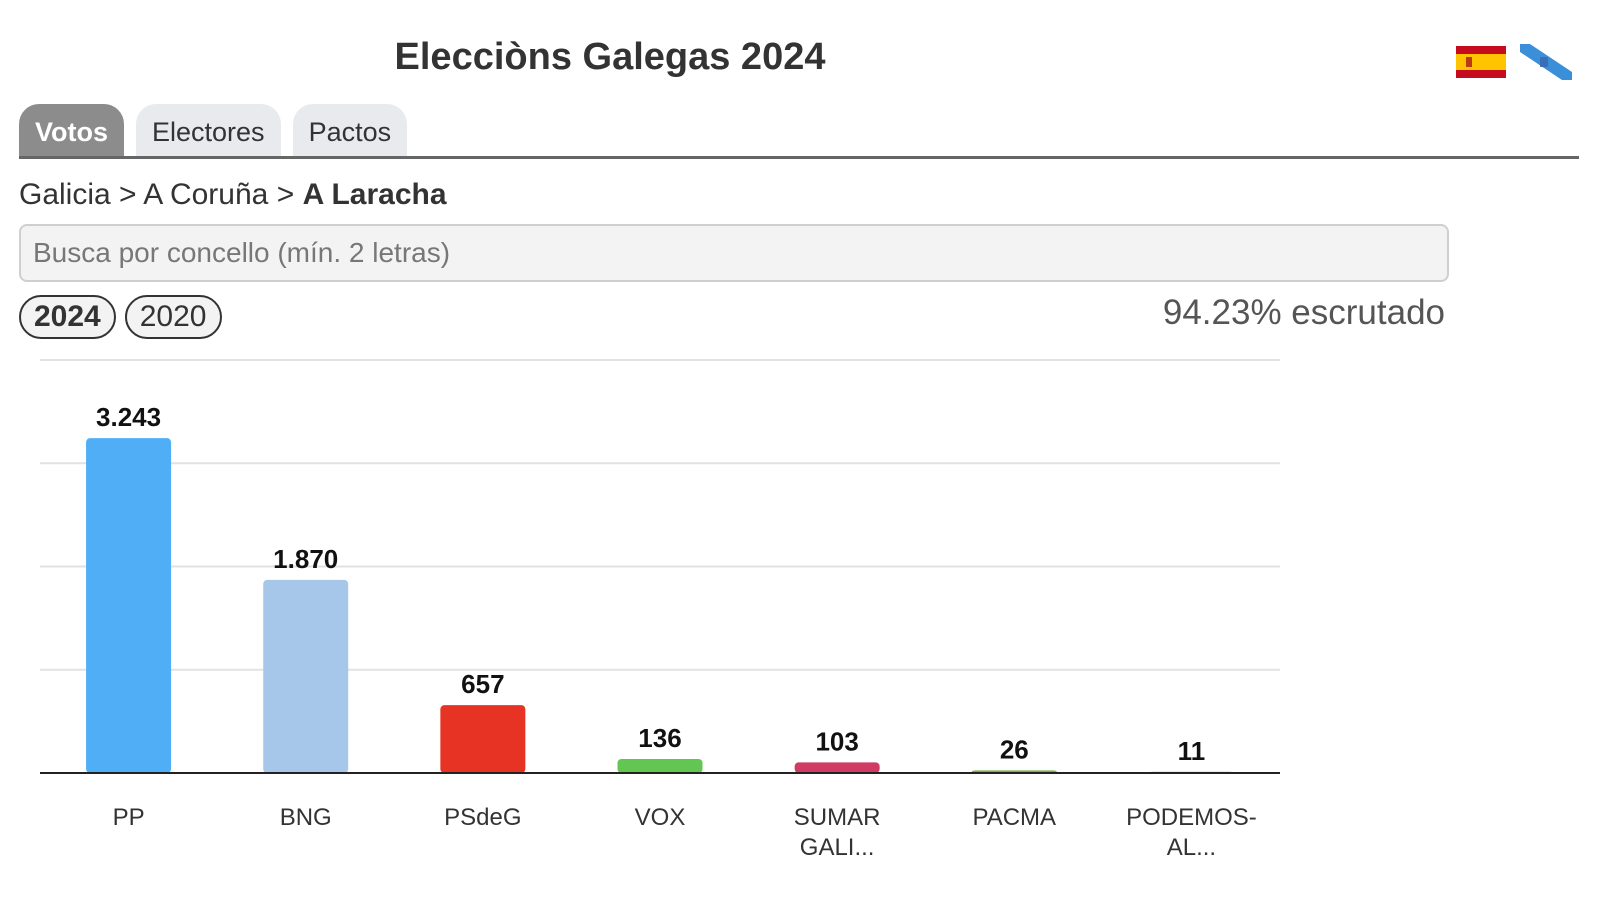 This screenshot has height=920, width=1598. Describe the element at coordinates (836, 741) in the screenshot. I see `bar-value-label: 103` at that location.